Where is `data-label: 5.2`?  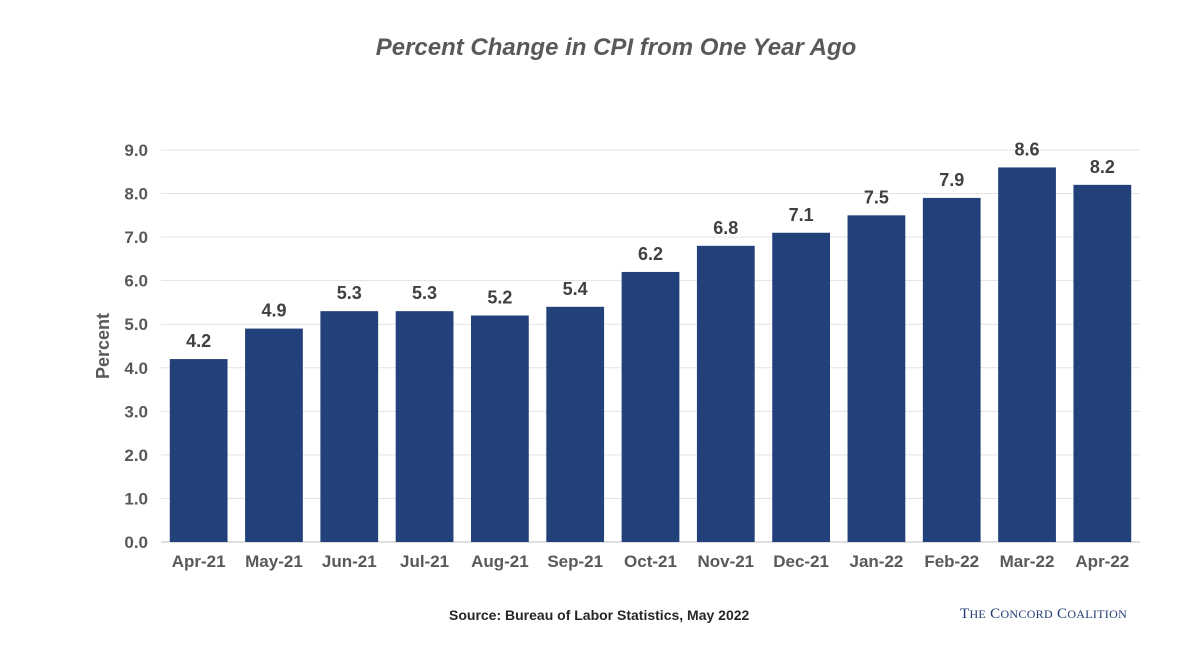
data-label: 5.2 is located at coordinates (499, 298).